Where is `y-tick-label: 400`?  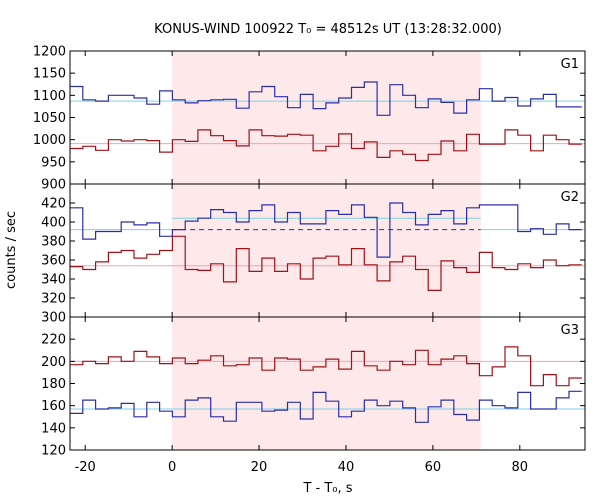
y-tick-label: 400 is located at coordinates (53, 223).